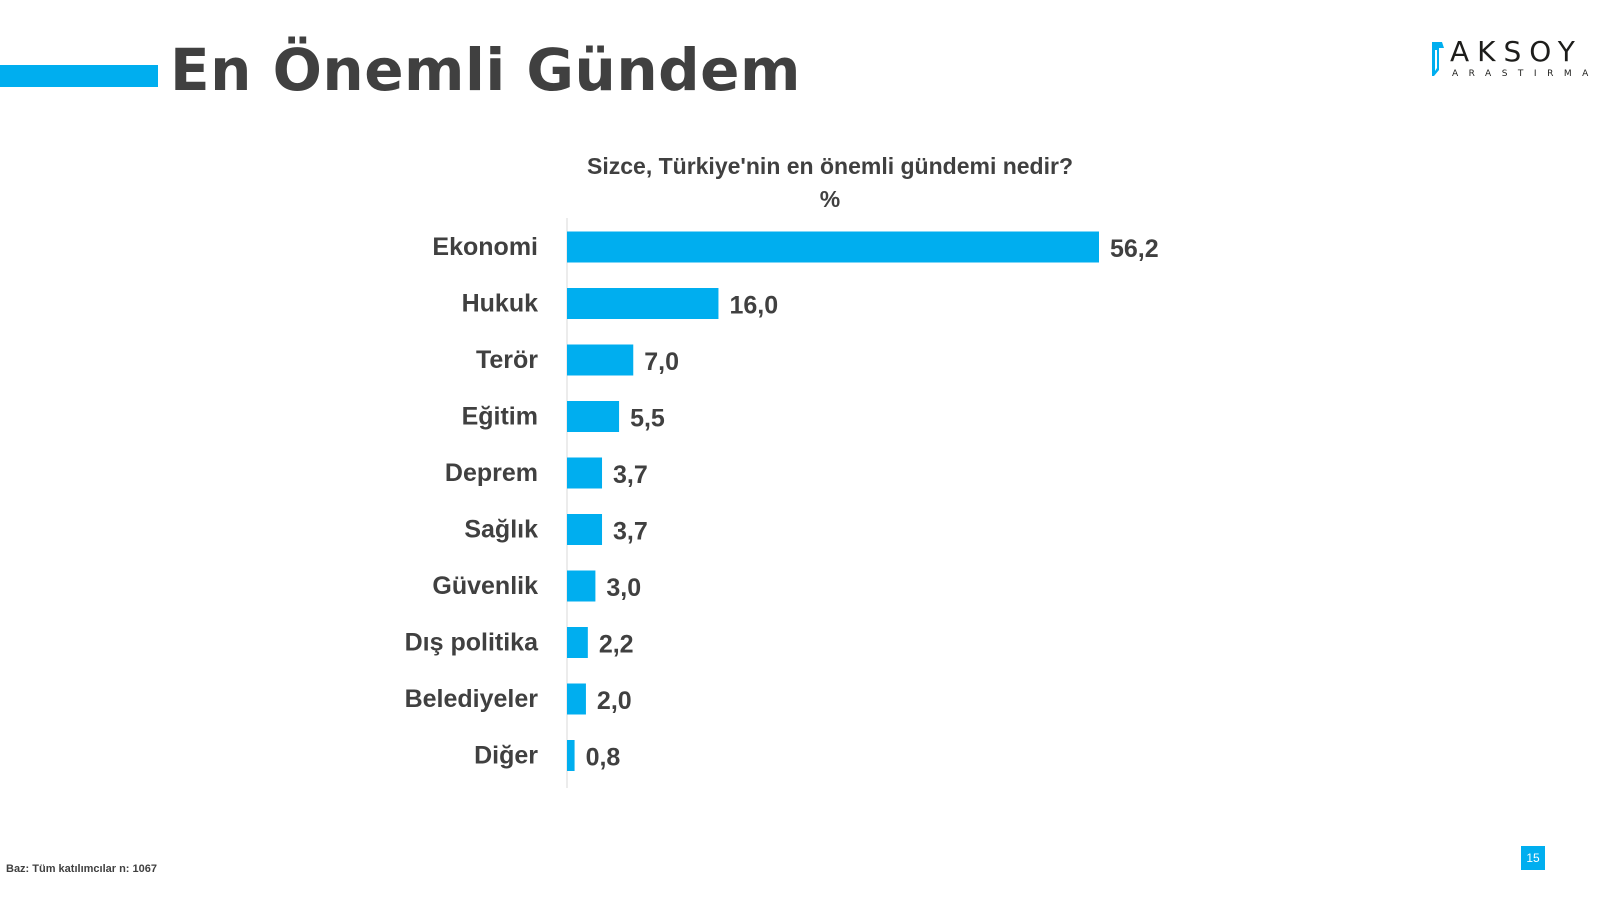 The height and width of the screenshot is (900, 1600). Describe the element at coordinates (1134, 249) in the screenshot. I see `value-label: 56,2` at that location.